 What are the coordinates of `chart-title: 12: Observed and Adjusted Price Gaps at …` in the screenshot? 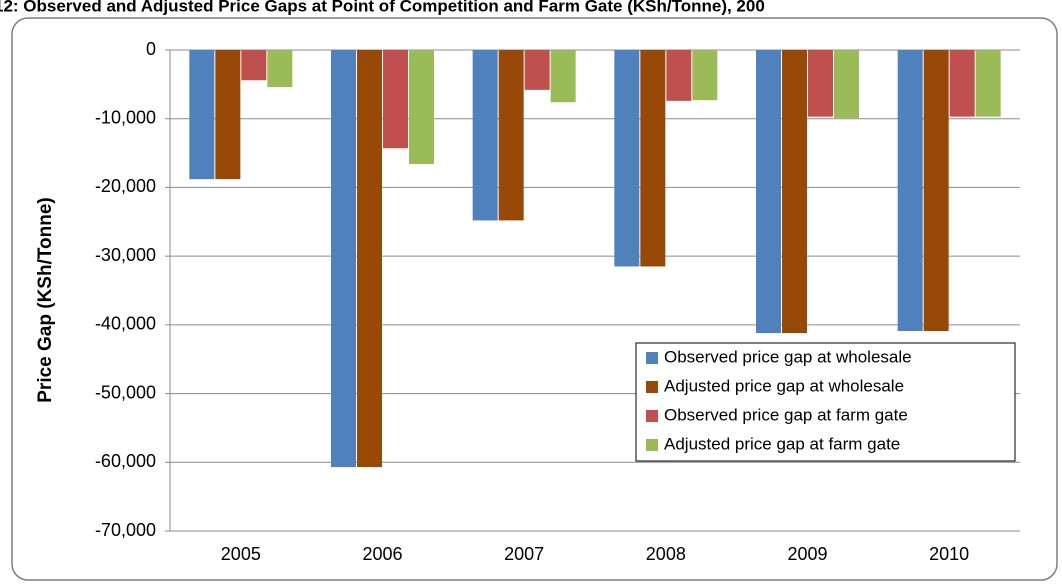 It's located at (382, 7).